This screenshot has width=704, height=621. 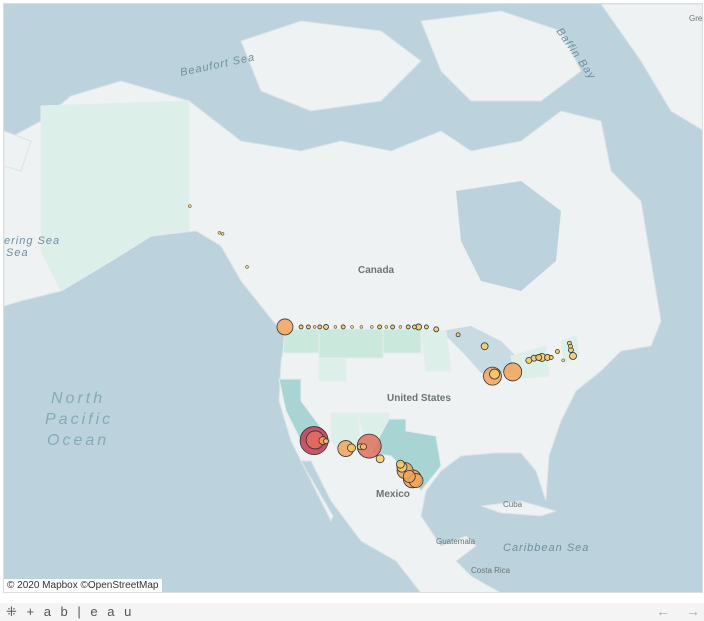 I want to click on logo-text: + a b | e a u, so click(x=80, y=611).